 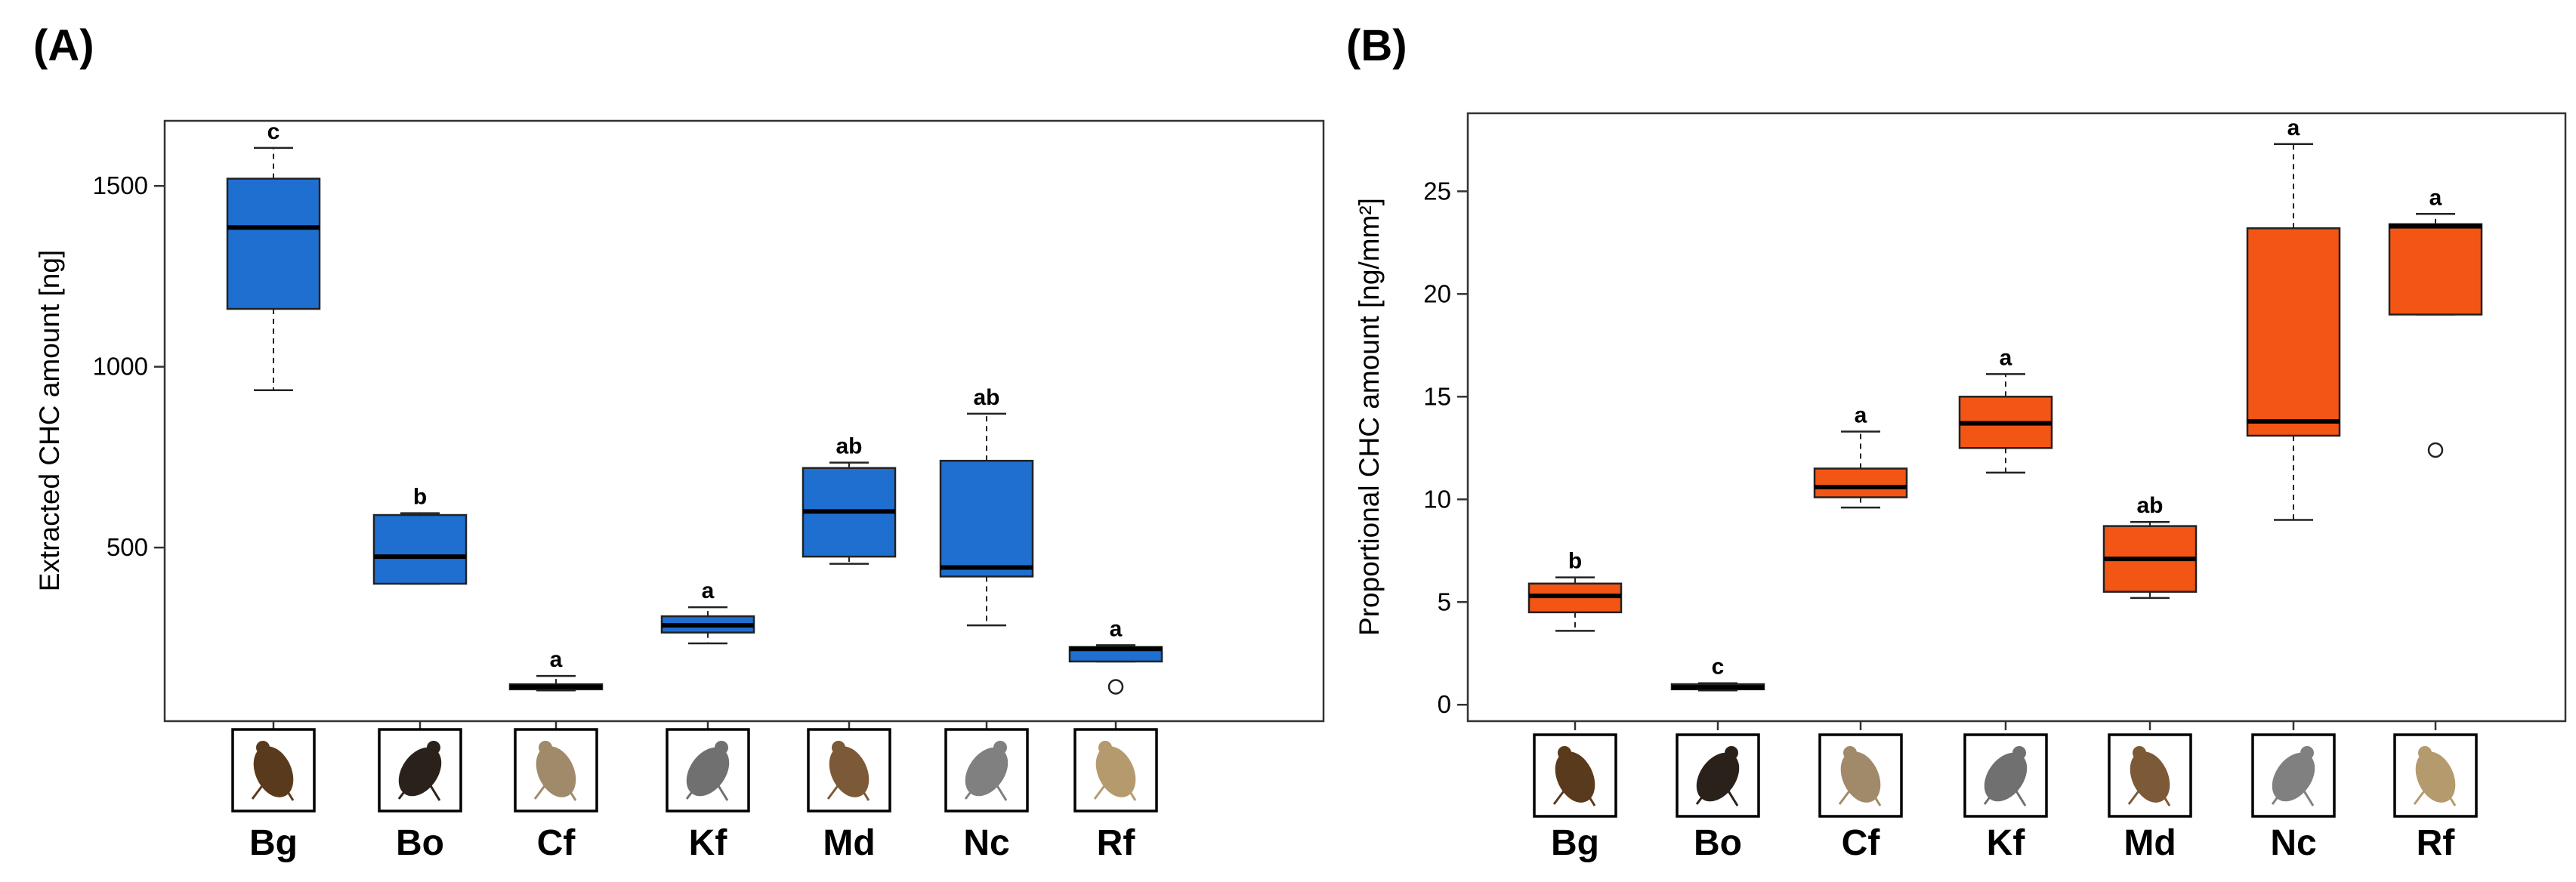 I want to click on panel-a-category-label: Bg, so click(x=273, y=843).